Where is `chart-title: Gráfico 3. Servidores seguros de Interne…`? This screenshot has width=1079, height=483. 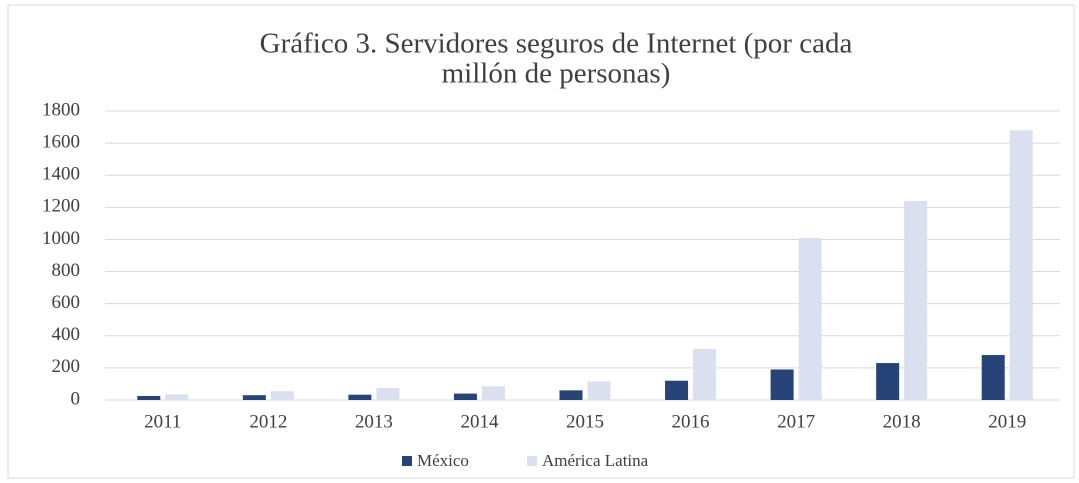 chart-title: Gráfico 3. Servidores seguros de Interne… is located at coordinates (556, 44).